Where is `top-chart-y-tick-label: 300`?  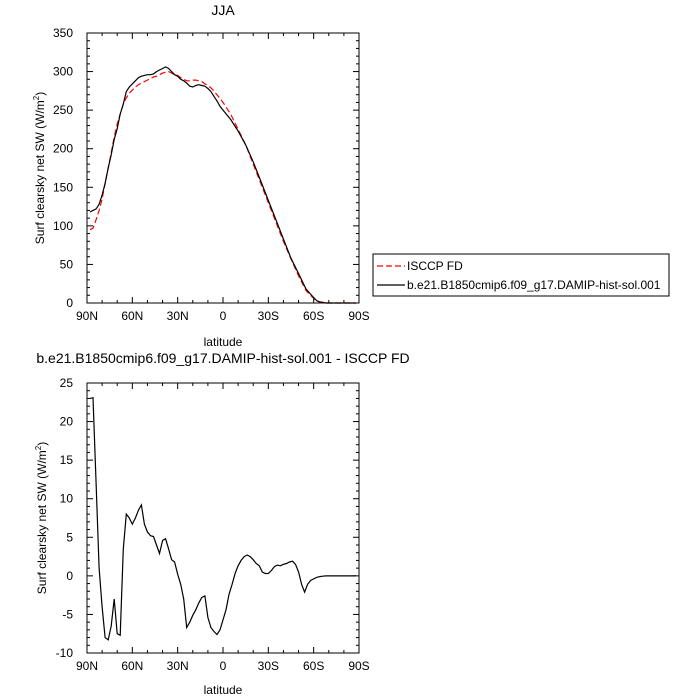 top-chart-y-tick-label: 300 is located at coordinates (63, 72).